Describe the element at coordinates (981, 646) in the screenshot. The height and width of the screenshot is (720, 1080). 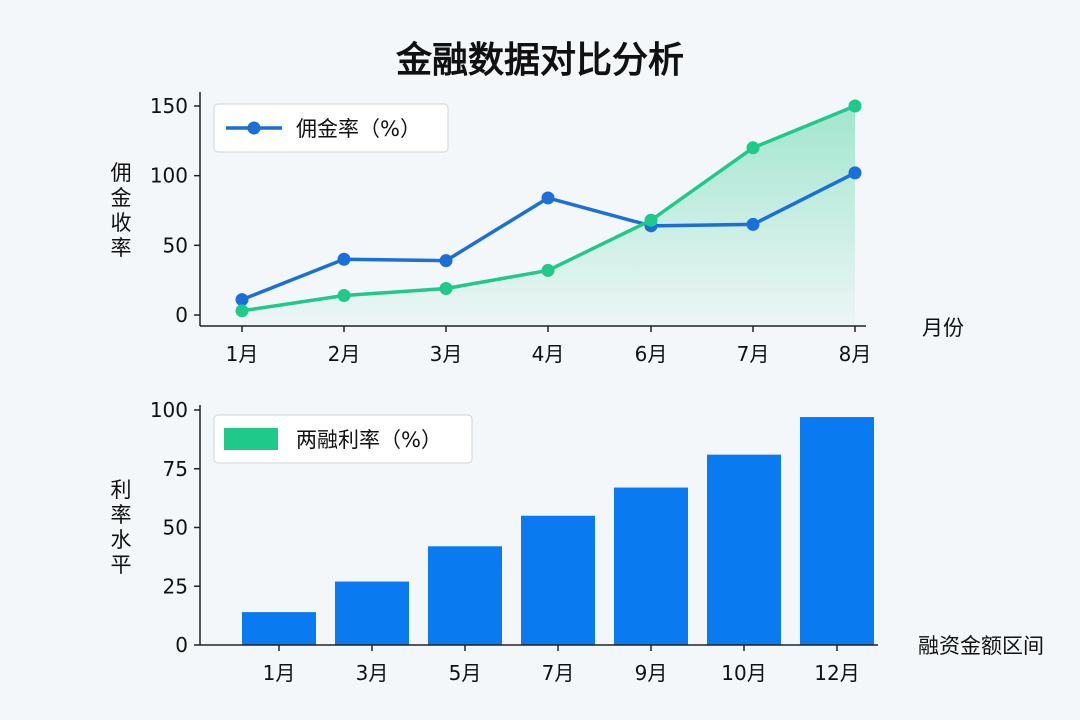
I see `x-axis-label: 融资金额区间` at that location.